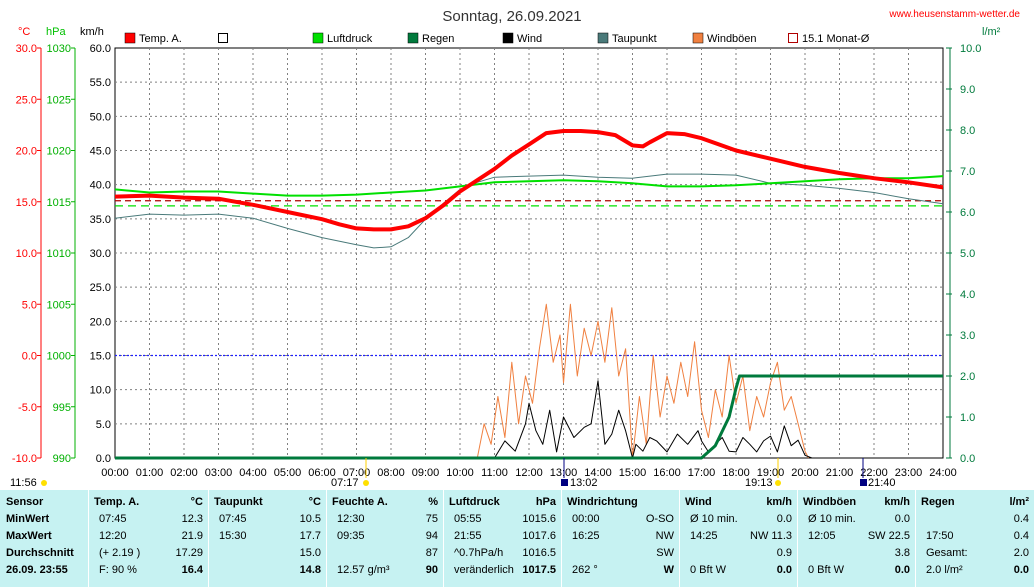 This screenshot has width=1034, height=587. Describe the element at coordinates (59, 357) in the screenshot. I see `press-axis-label: 1000` at that location.